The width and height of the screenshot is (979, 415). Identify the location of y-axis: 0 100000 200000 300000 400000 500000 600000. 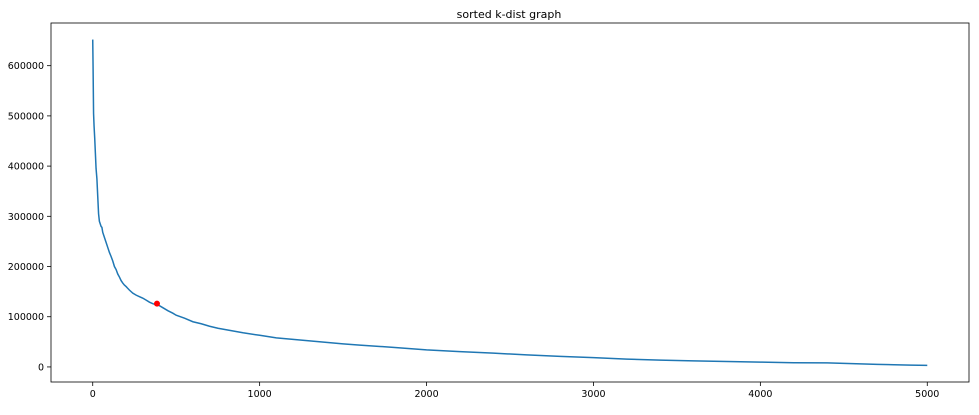
(29, 217).